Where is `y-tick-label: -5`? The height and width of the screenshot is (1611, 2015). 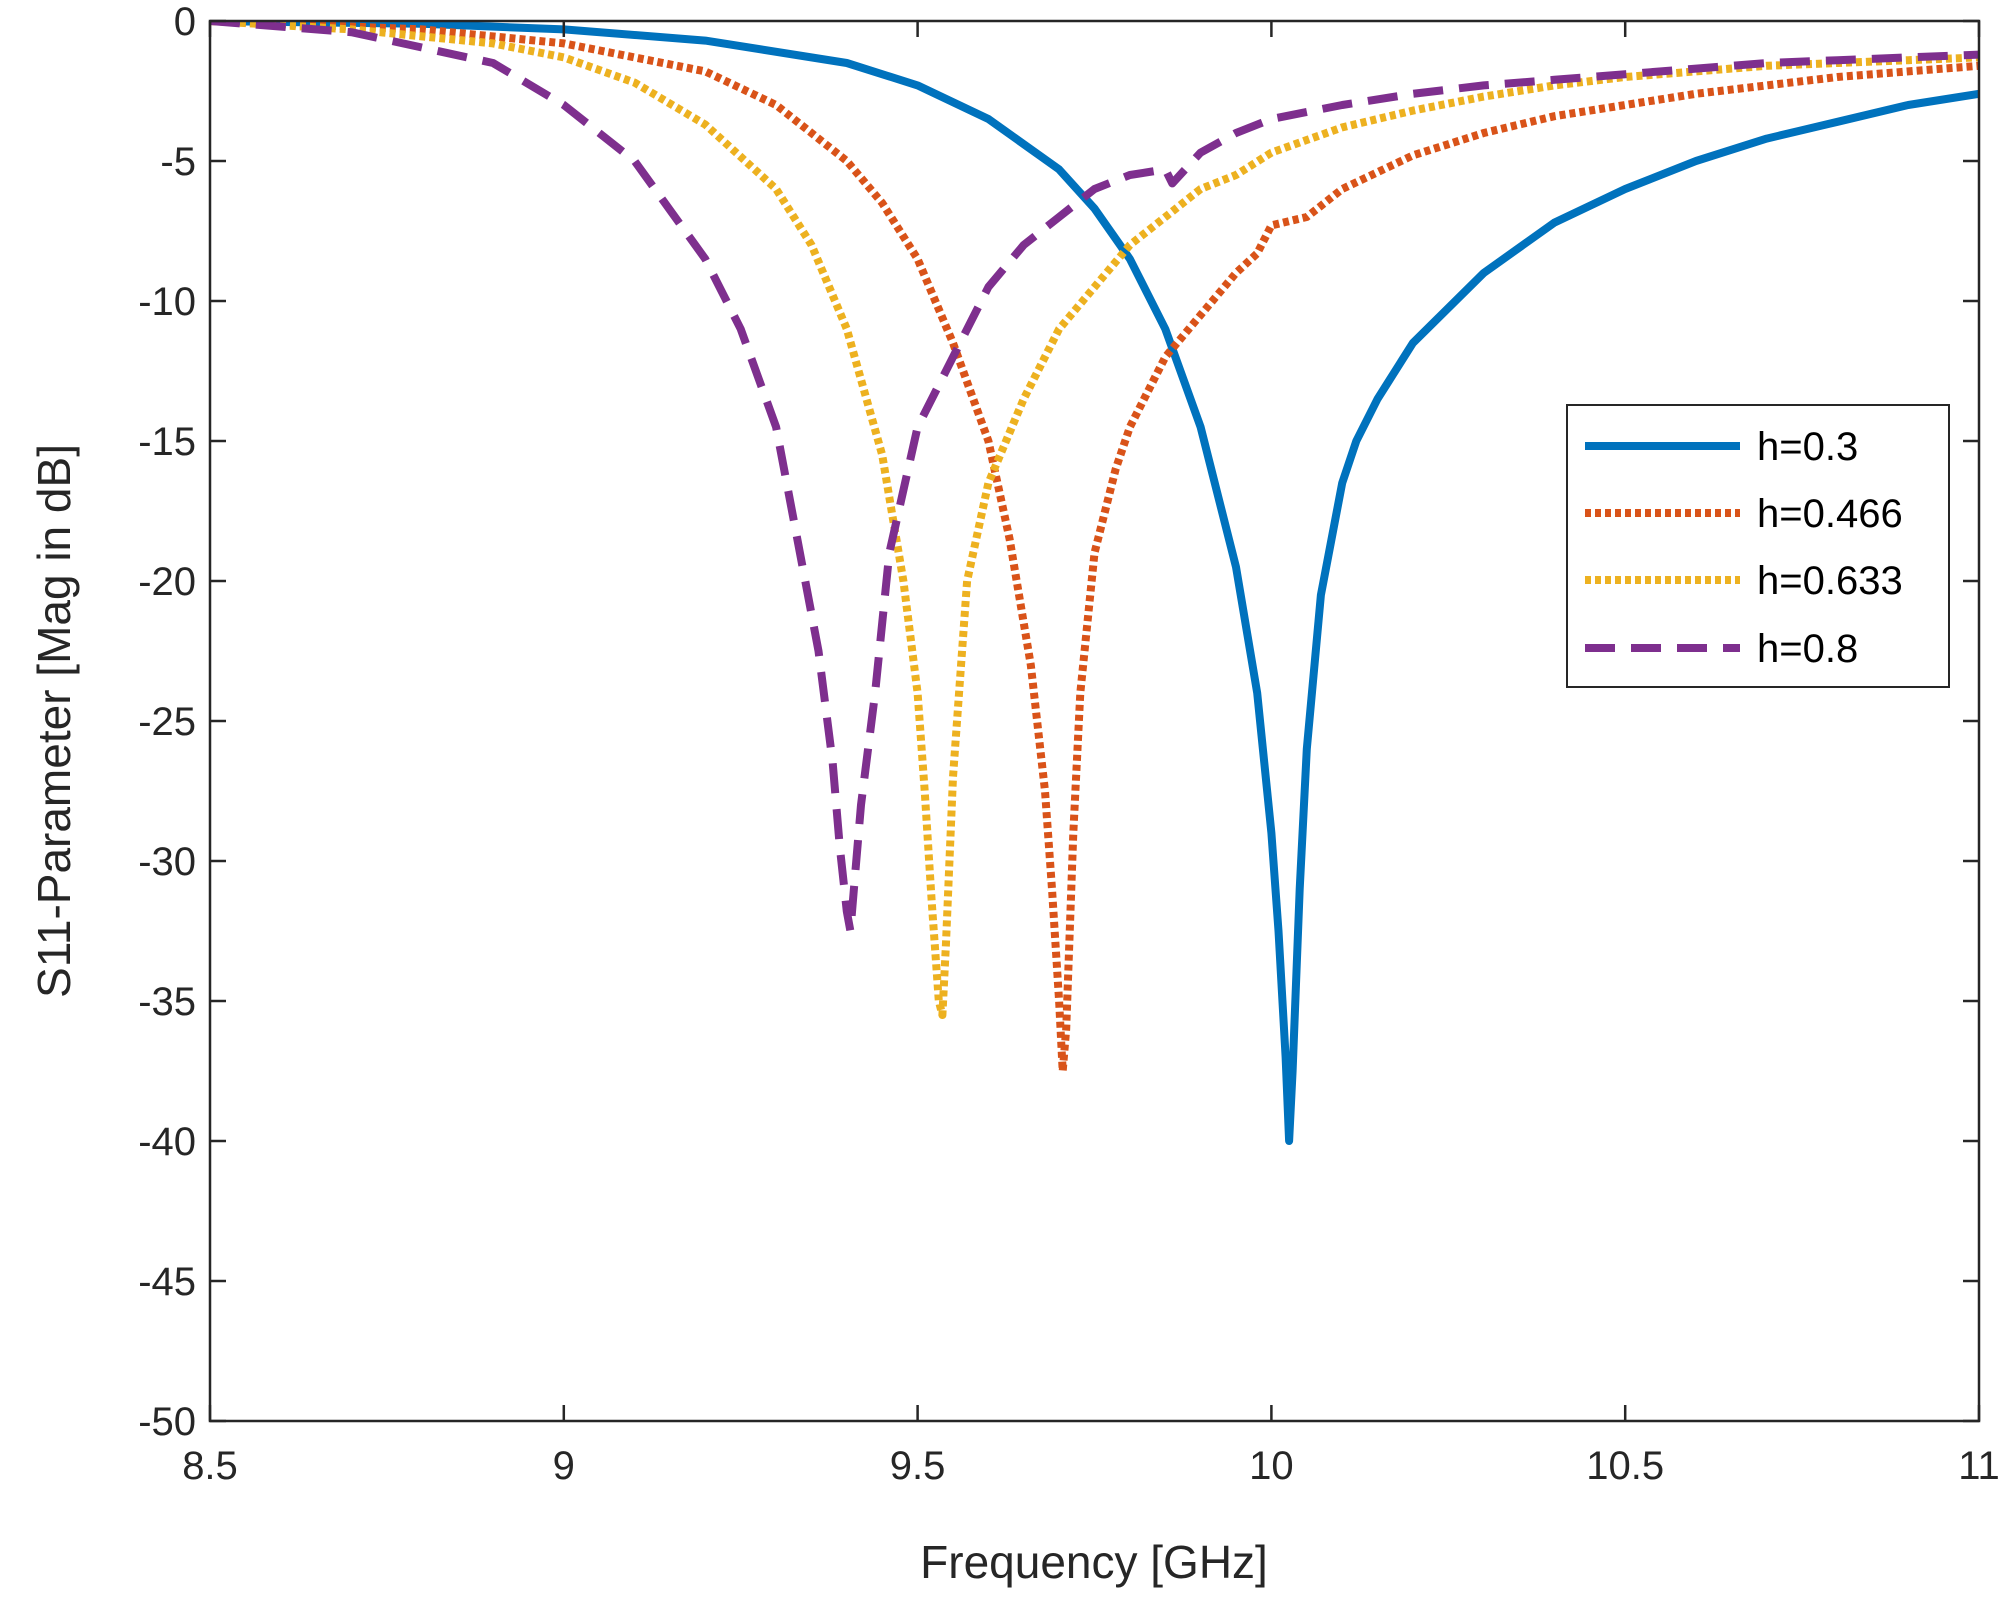 y-tick-label: -5 is located at coordinates (178, 162).